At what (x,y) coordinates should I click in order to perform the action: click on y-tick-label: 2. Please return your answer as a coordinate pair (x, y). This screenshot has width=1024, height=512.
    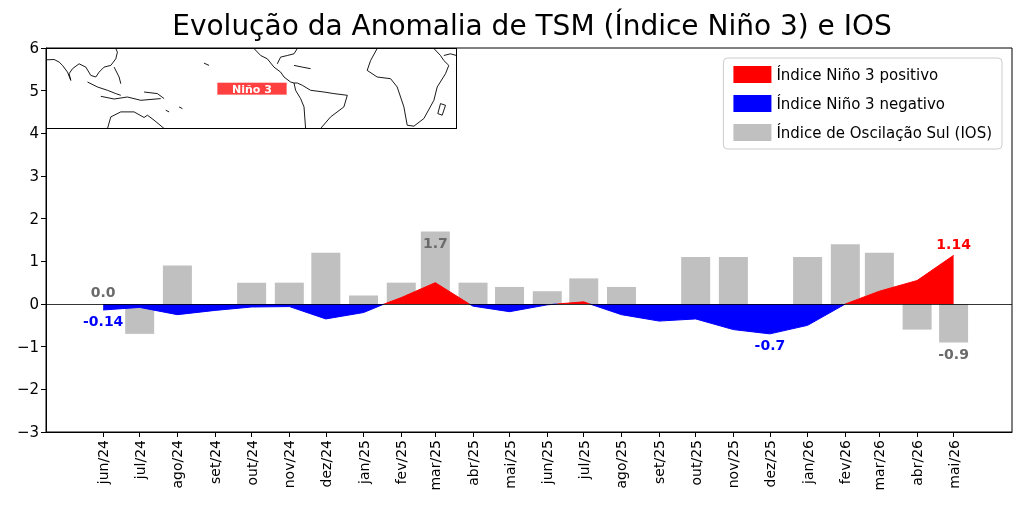
    Looking at the image, I should click on (34, 218).